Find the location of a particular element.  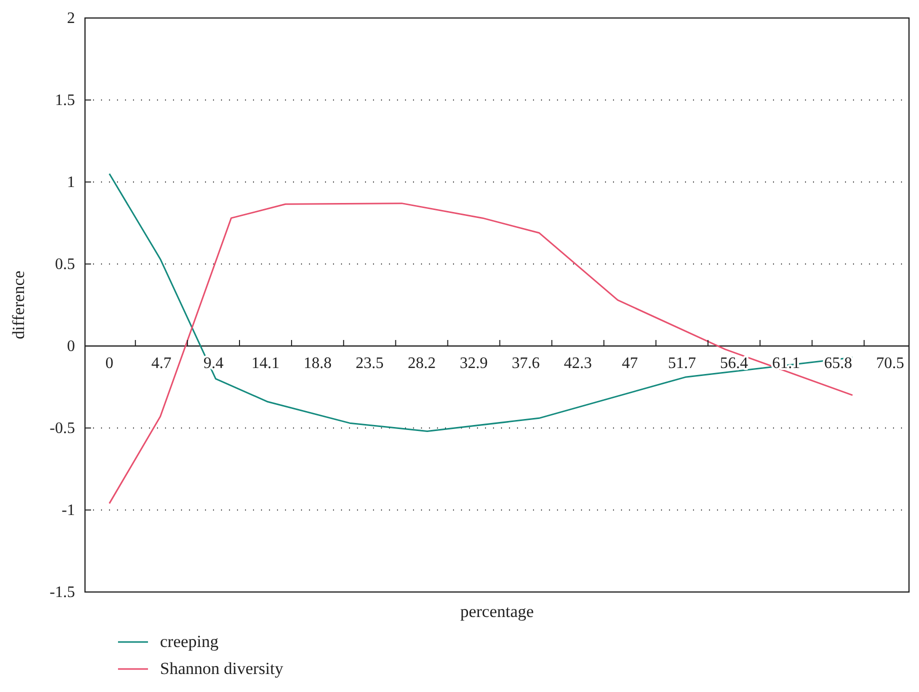

x-tick-label: 14.1 is located at coordinates (266, 363).